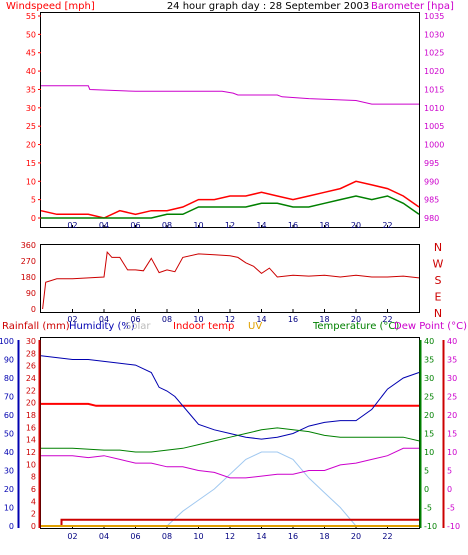 This screenshot has width=468, height=555. What do you see at coordinates (438, 247) in the screenshot?
I see `compass-label: N` at bounding box center [438, 247].